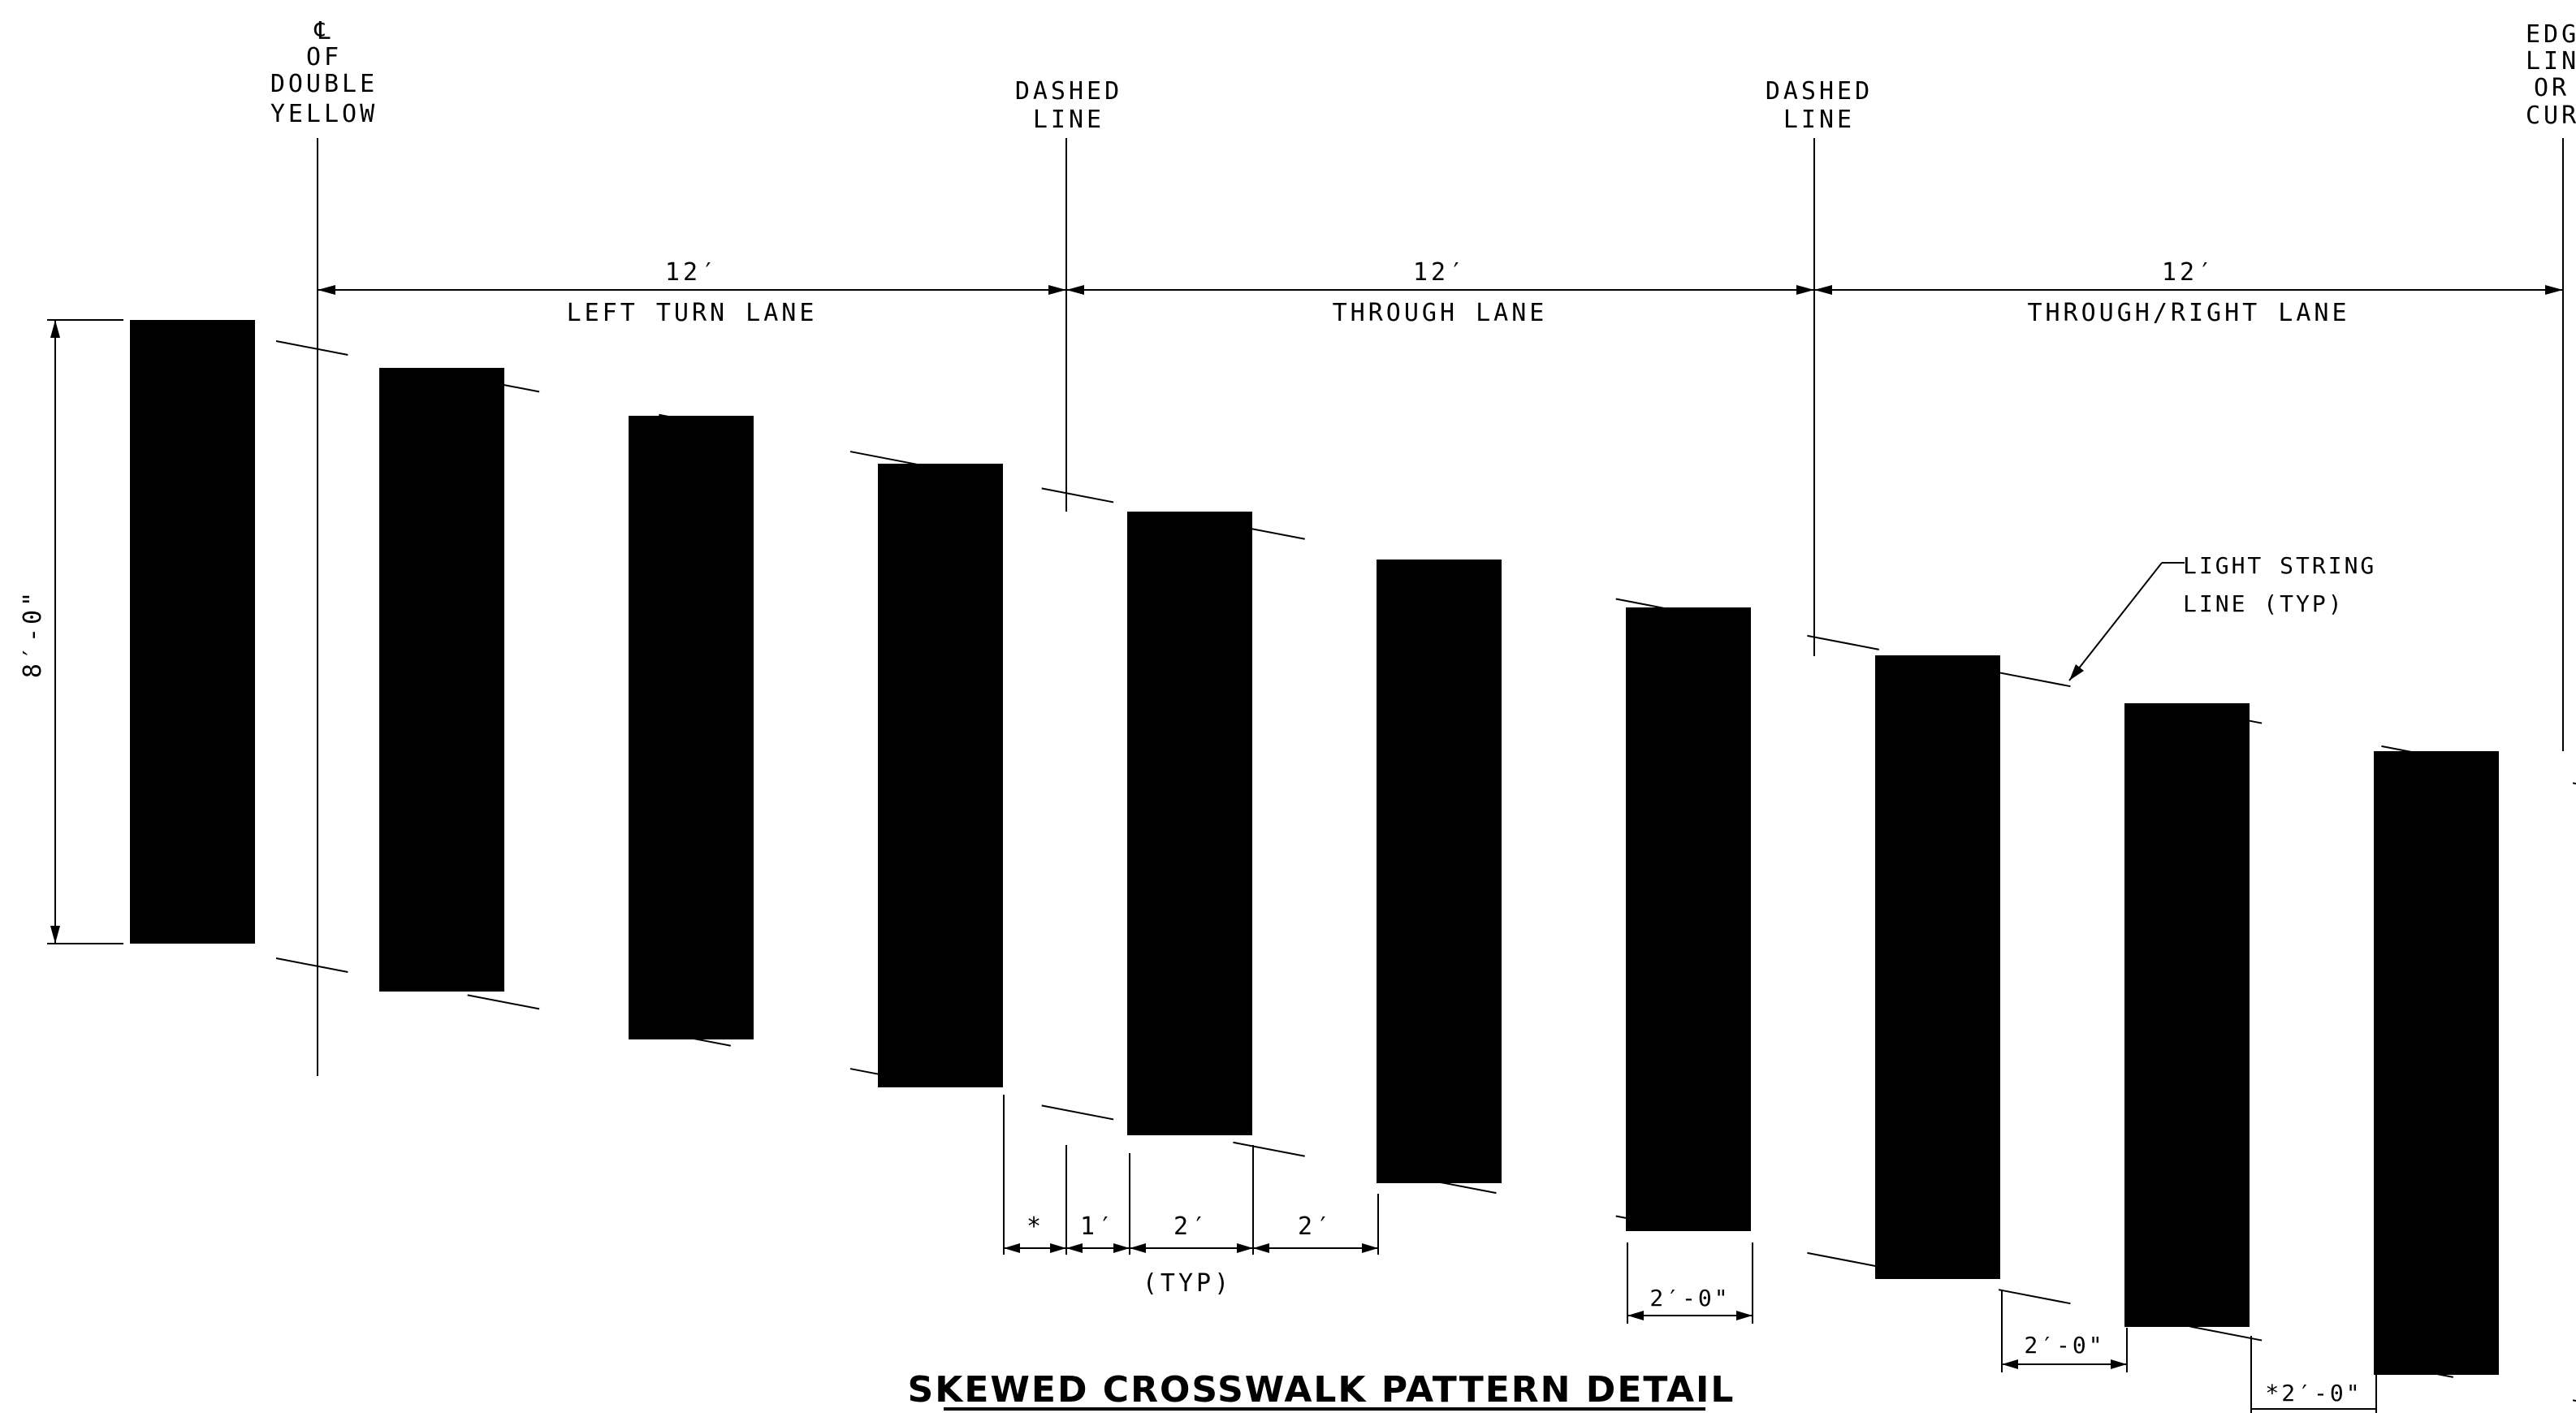 Image resolution: width=2576 pixels, height=1413 pixels. What do you see at coordinates (2188, 313) in the screenshot?
I see `lane-3-name: THROUGH/RIGHT LANE` at bounding box center [2188, 313].